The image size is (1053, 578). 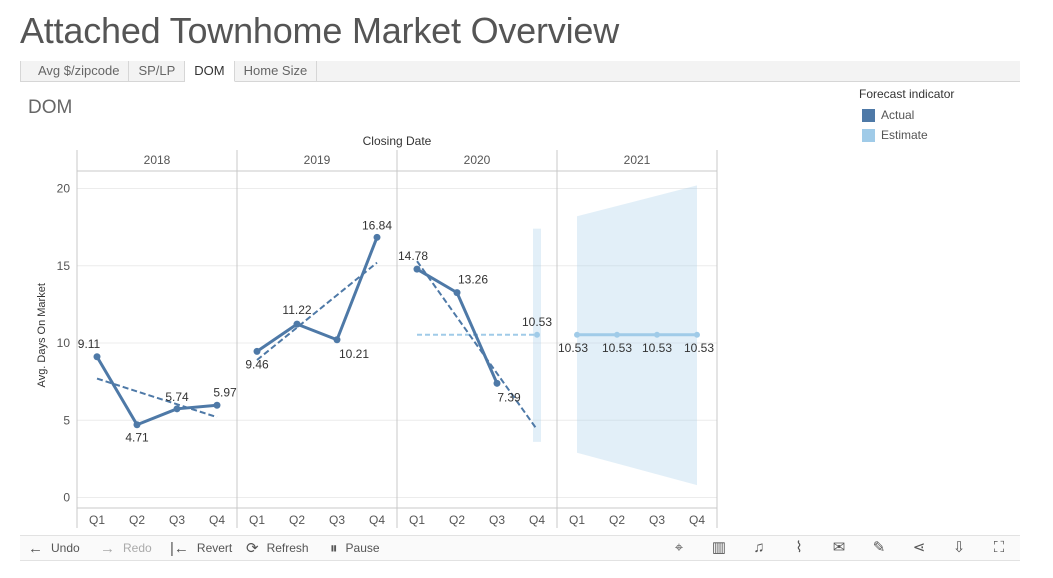 What do you see at coordinates (799, 547) in the screenshot?
I see `metrics-icon: ⌇` at bounding box center [799, 547].